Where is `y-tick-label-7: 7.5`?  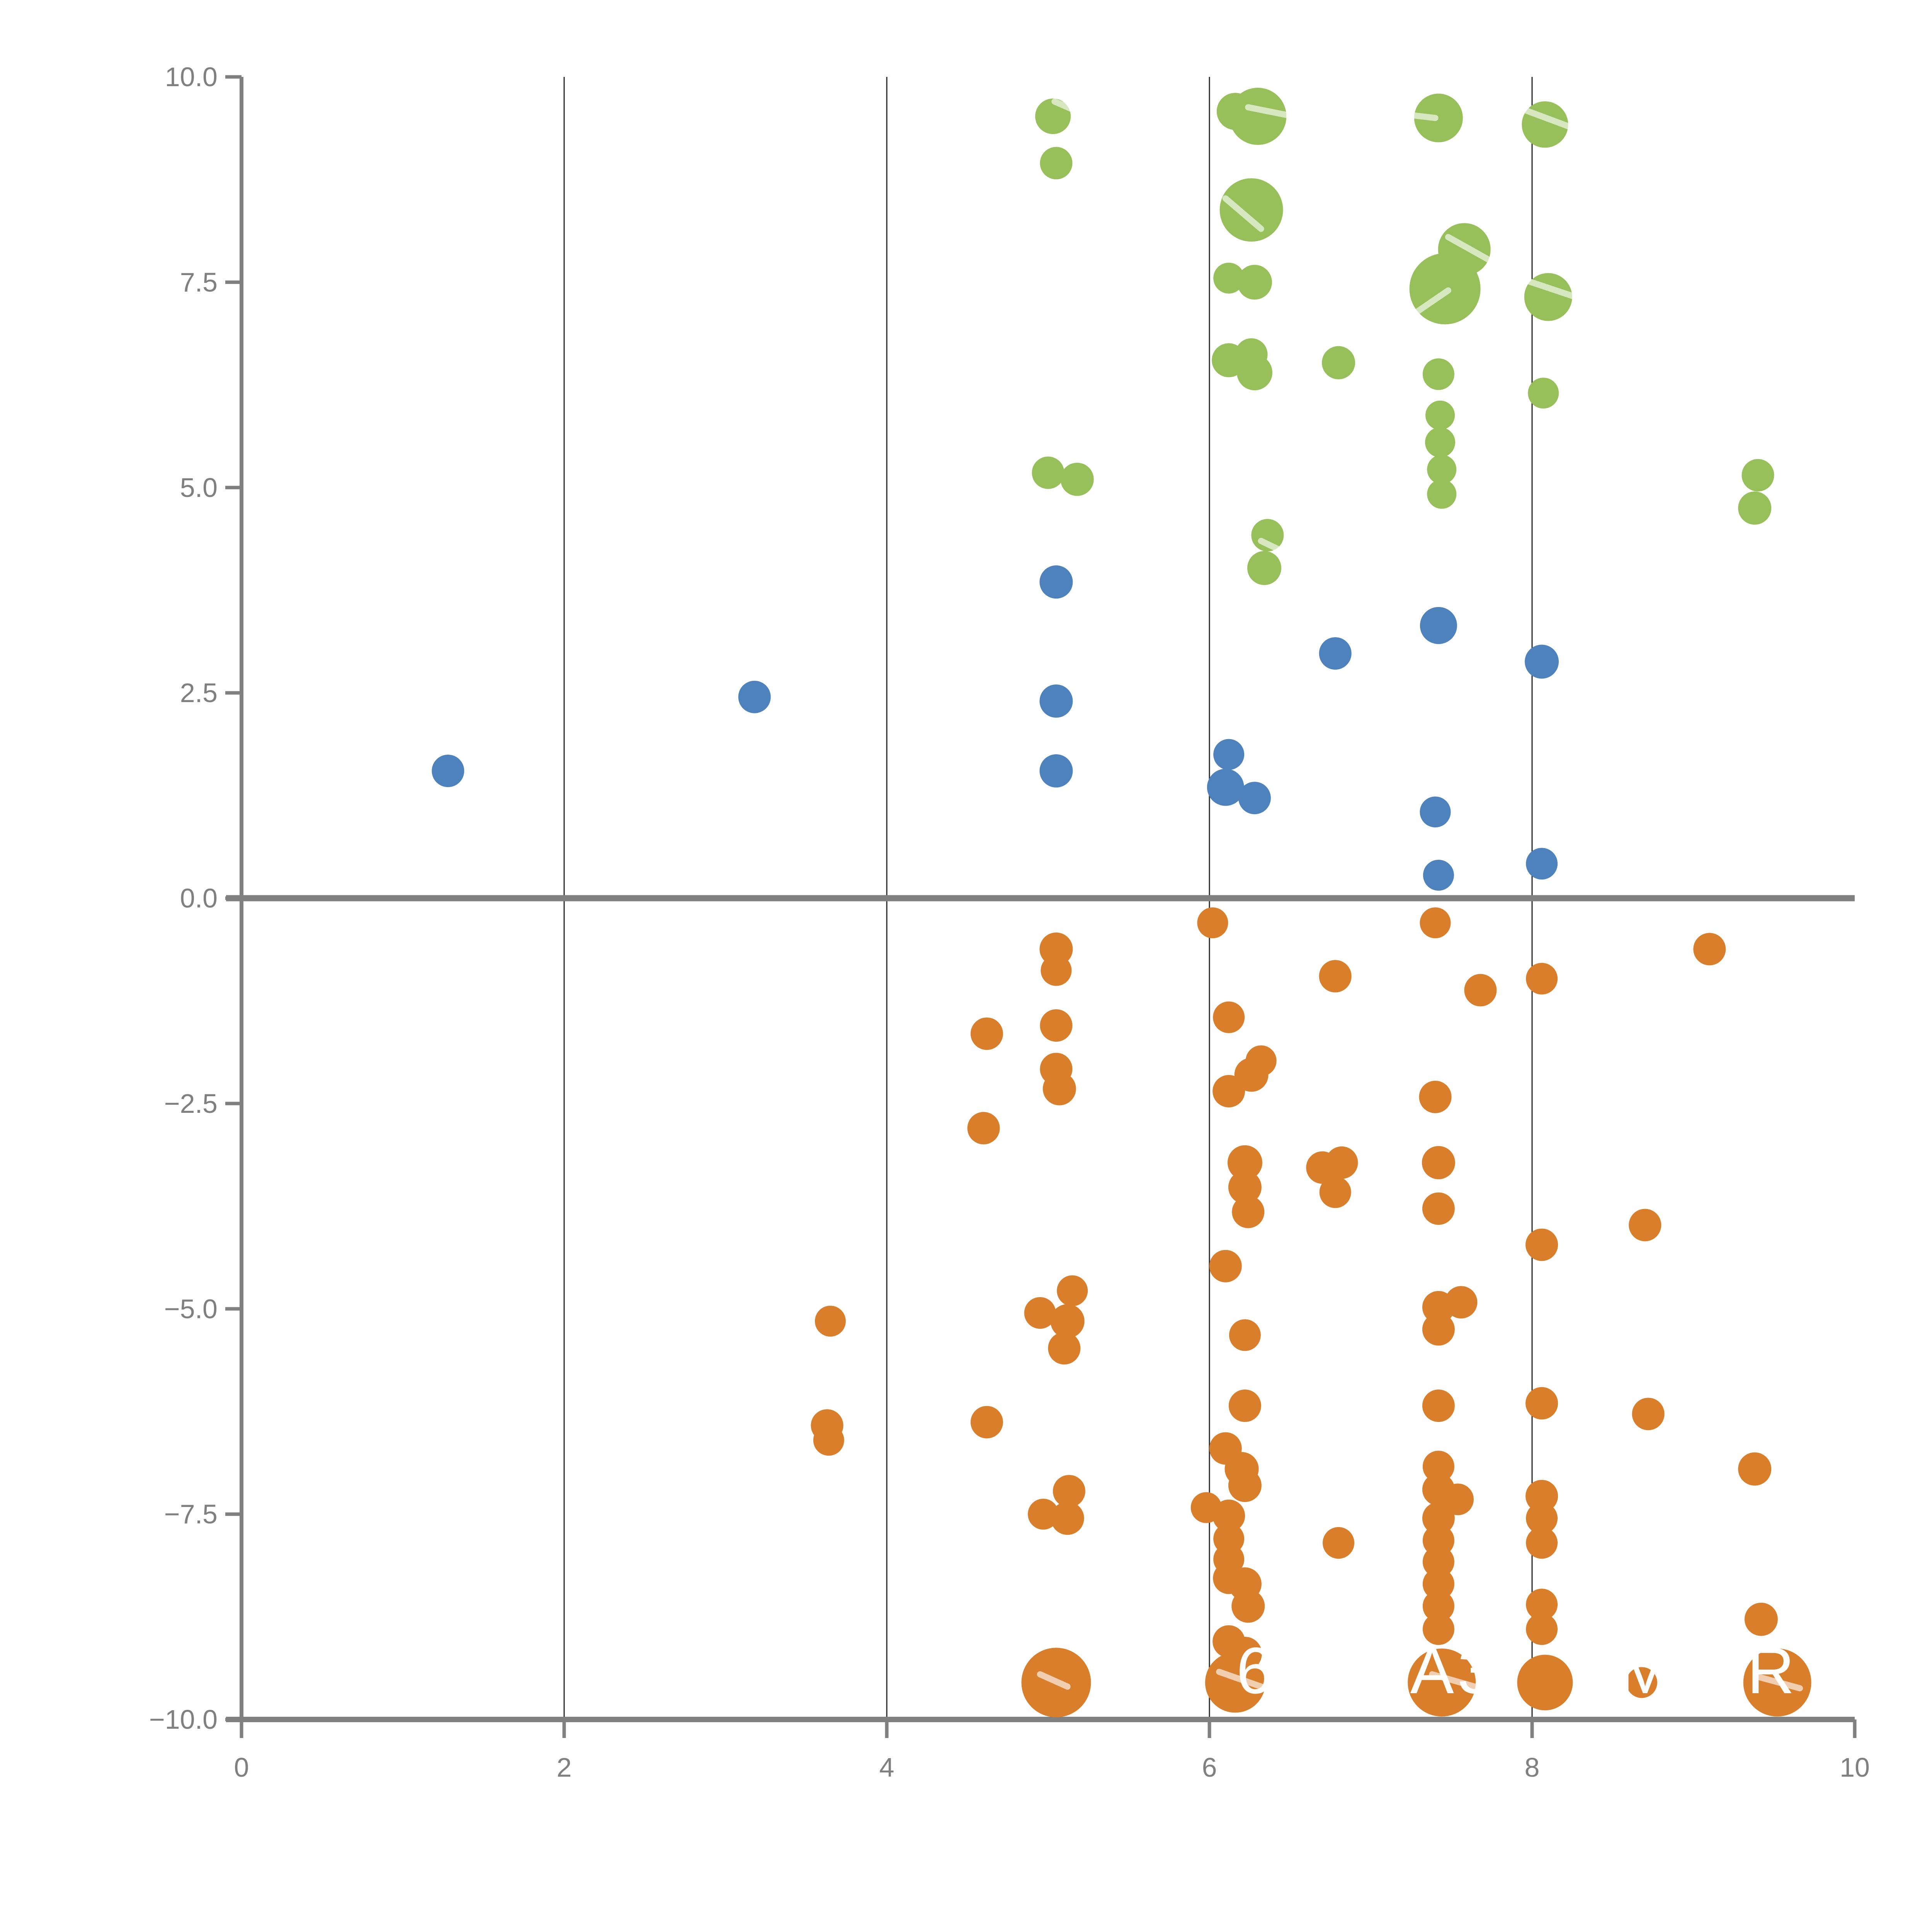 y-tick-label-7: 7.5 is located at coordinates (199, 282).